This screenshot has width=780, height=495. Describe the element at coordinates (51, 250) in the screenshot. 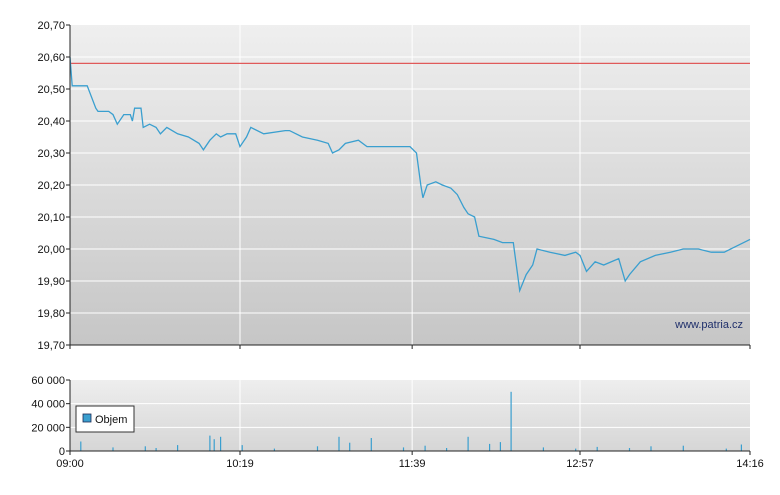

I see `price-y-tick-label: 20,00` at that location.